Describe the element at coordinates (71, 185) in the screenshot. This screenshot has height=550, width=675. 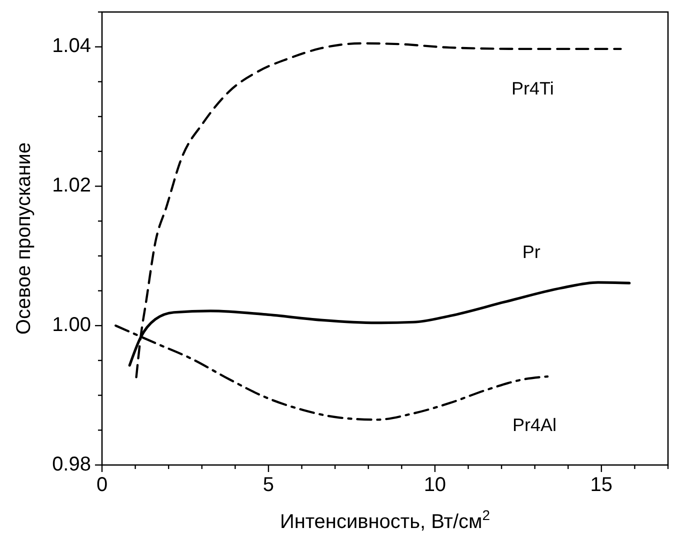
I see `y-tick-label: 1.02` at that location.